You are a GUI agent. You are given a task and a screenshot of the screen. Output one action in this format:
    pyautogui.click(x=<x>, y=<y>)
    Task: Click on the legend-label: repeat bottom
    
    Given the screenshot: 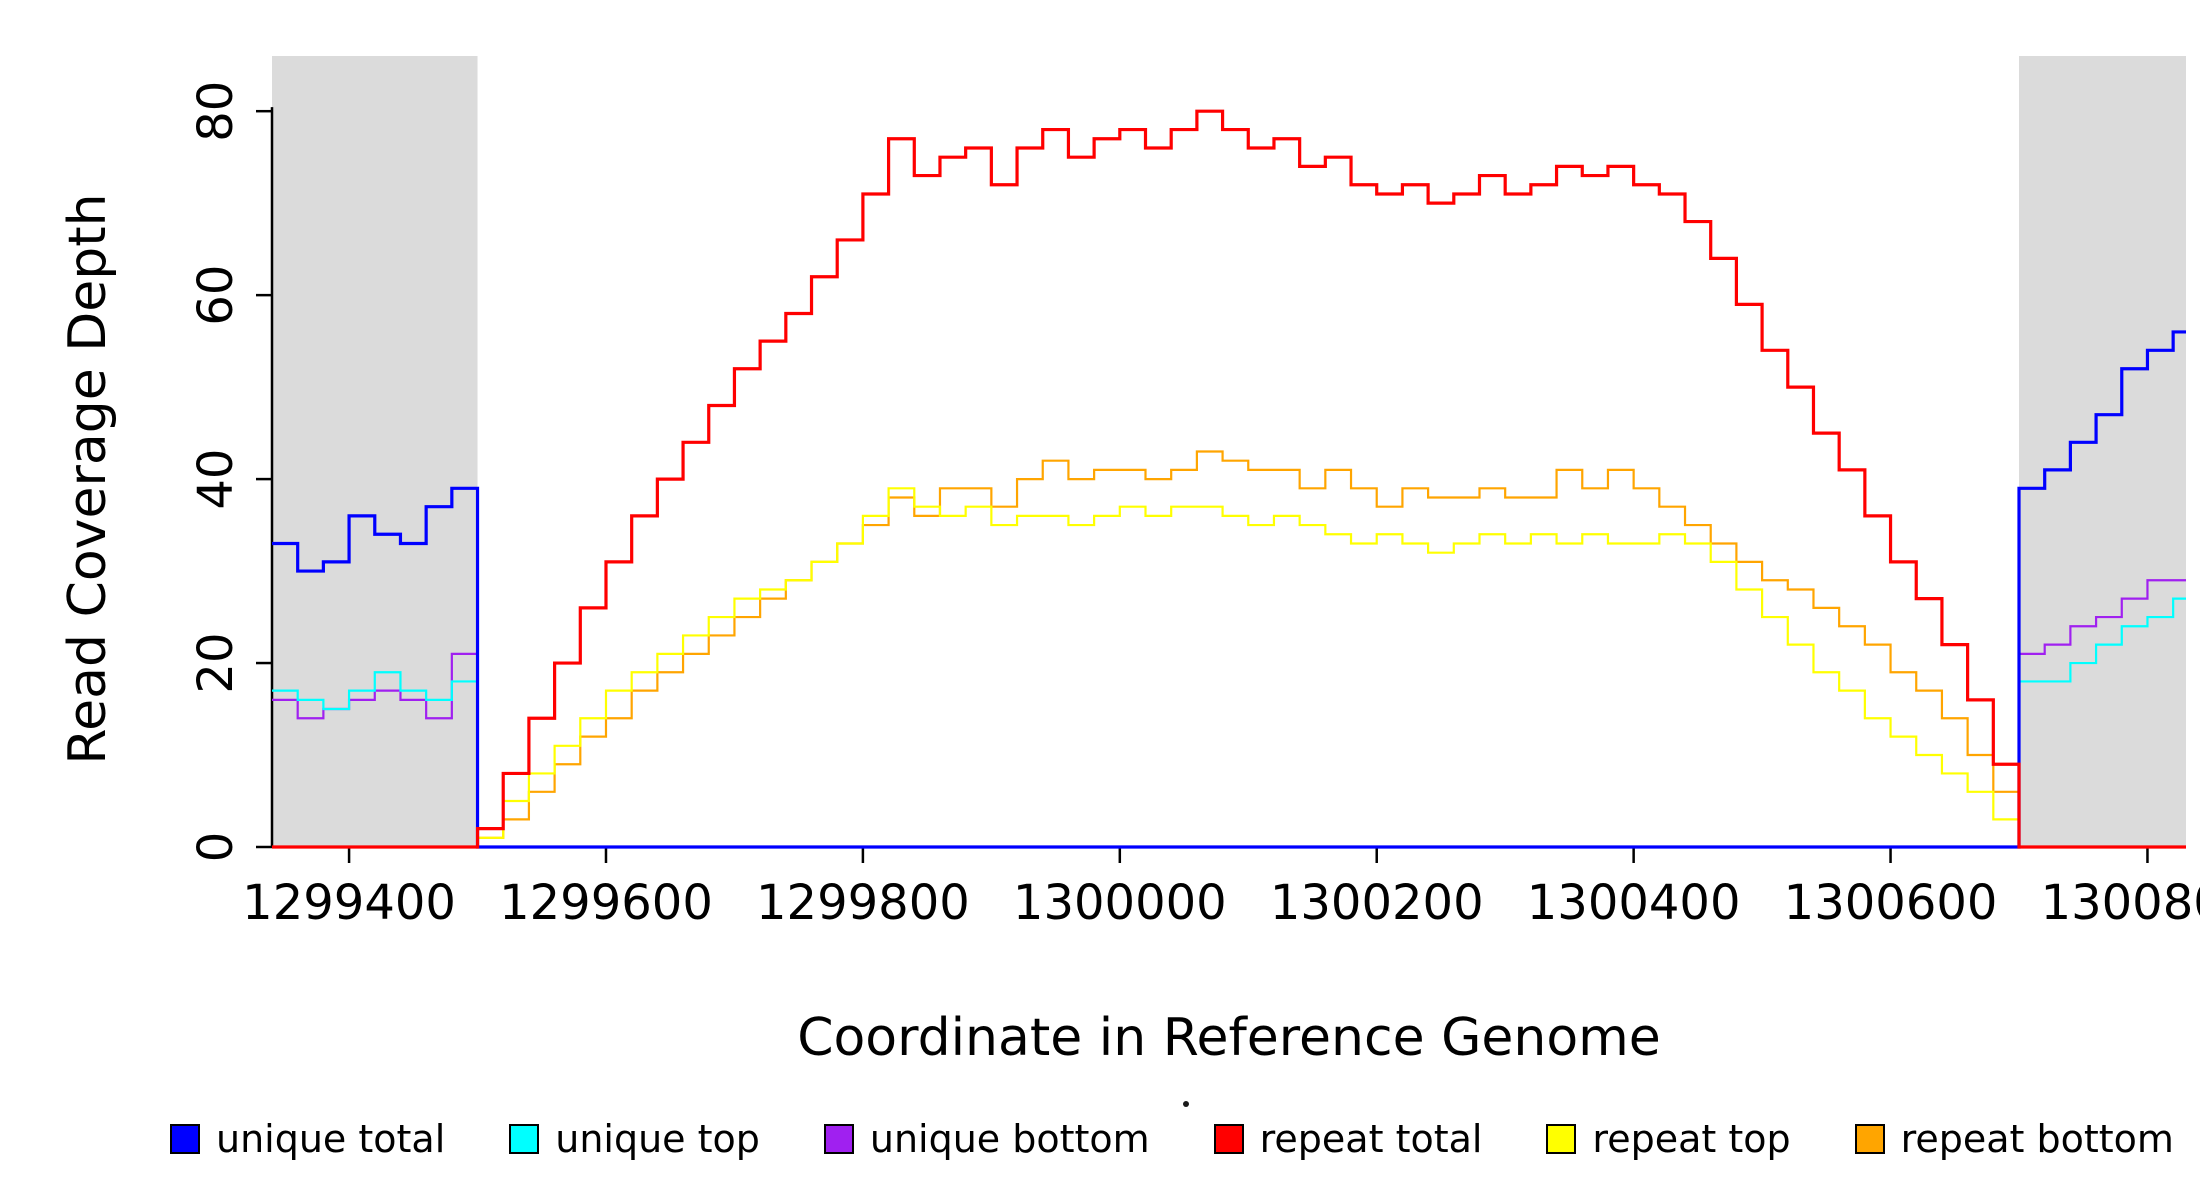 What is the action you would take?
    pyautogui.click(x=2037, y=1139)
    